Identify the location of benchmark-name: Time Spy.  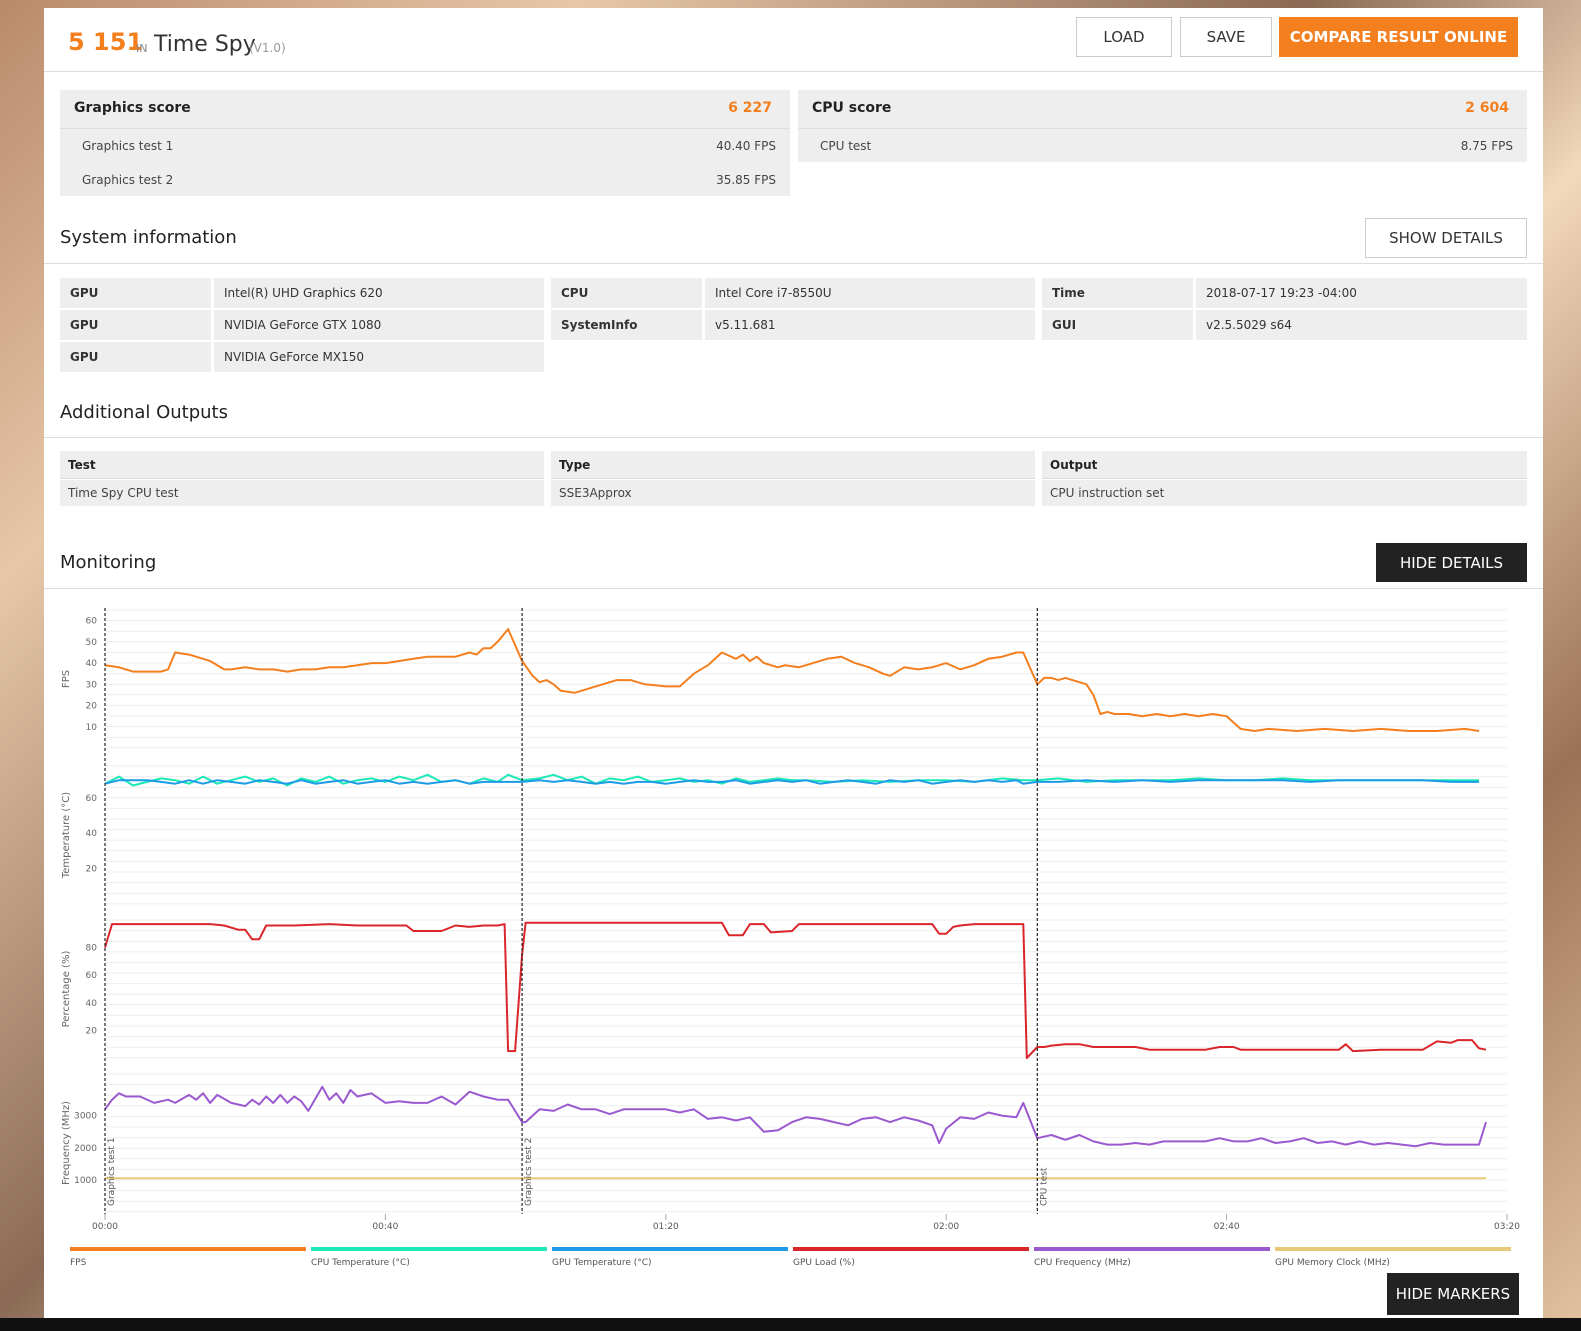
(205, 44).